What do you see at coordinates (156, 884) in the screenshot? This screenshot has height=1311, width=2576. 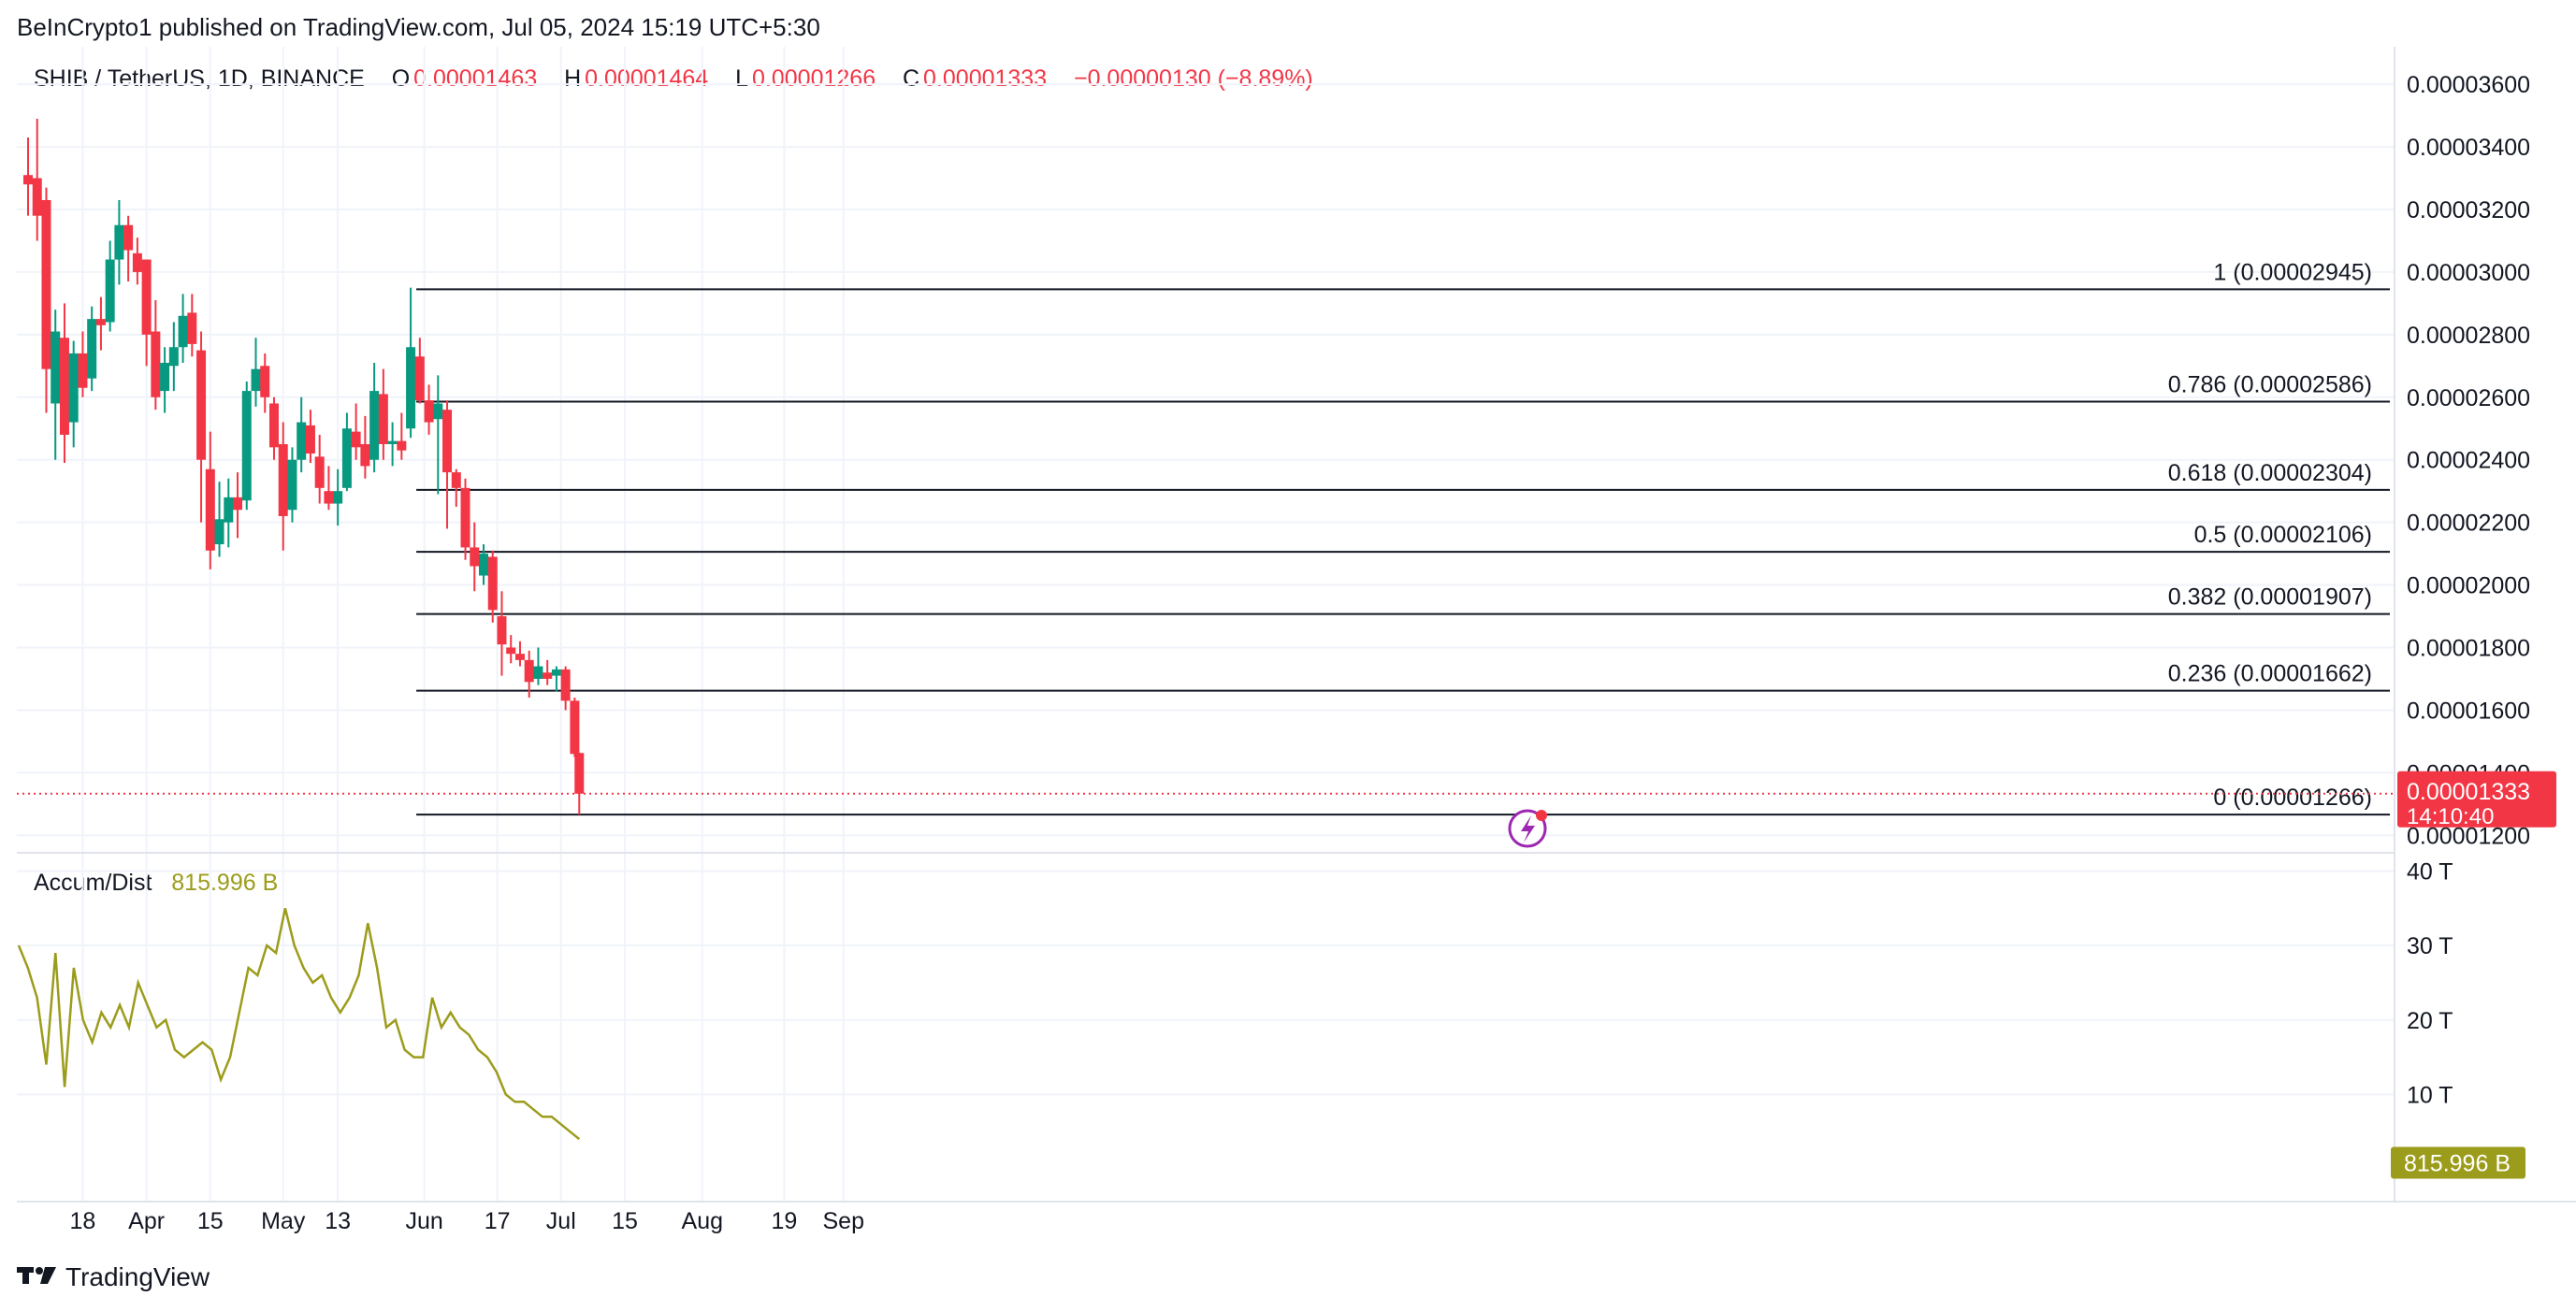 I see `indicator-legend: Accum/Dist 815.996 B` at bounding box center [156, 884].